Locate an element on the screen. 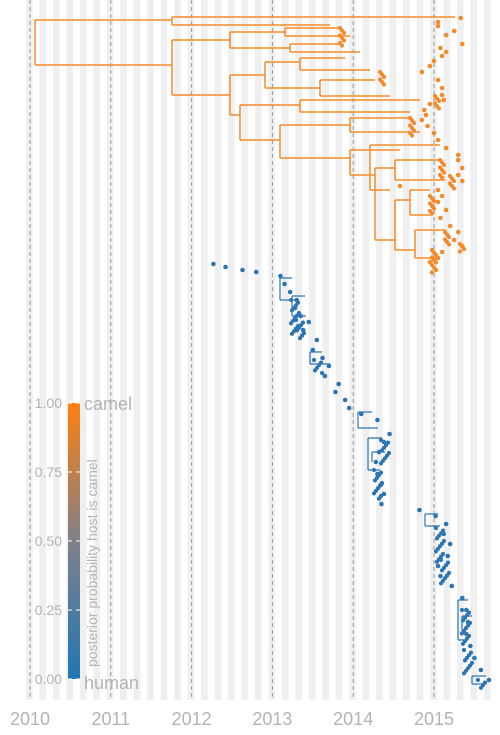 The width and height of the screenshot is (500, 735). x-tick-label: 2010 is located at coordinates (30, 719).